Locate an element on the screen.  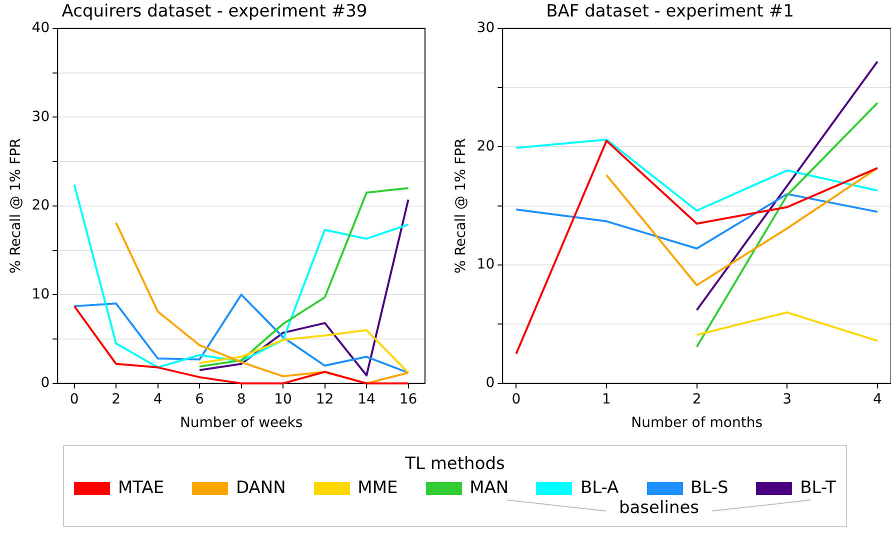
chart-title: BAF dataset - experiment #1 is located at coordinates (670, 12).